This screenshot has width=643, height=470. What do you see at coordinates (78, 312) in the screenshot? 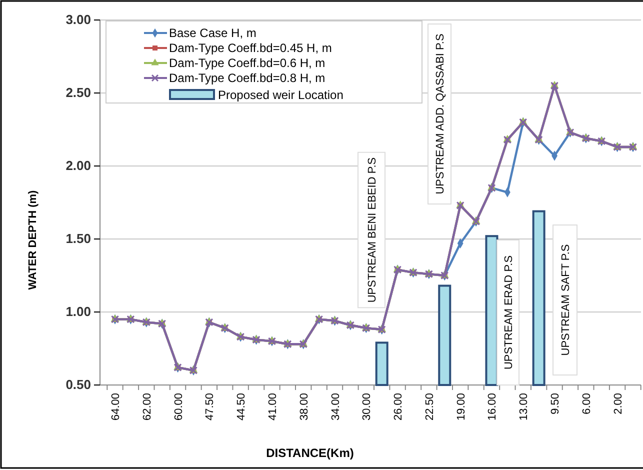
I see `y-tick-label: 1.00` at bounding box center [78, 312].